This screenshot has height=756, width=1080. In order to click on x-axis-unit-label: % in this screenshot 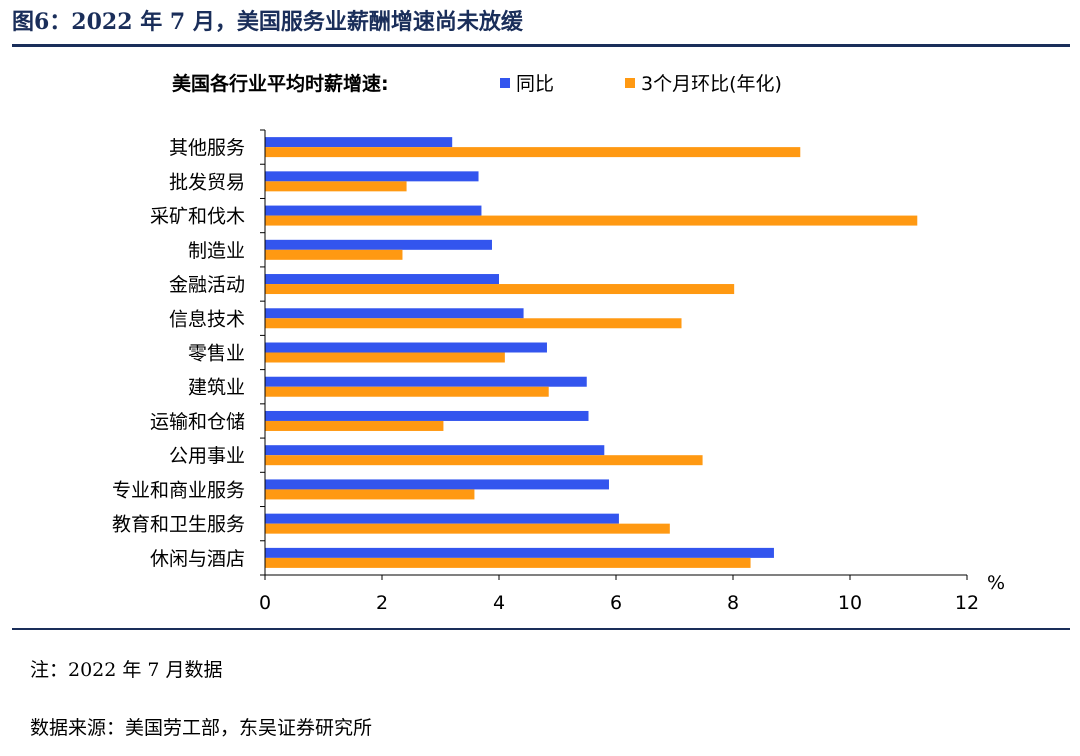, I will do `click(996, 583)`.